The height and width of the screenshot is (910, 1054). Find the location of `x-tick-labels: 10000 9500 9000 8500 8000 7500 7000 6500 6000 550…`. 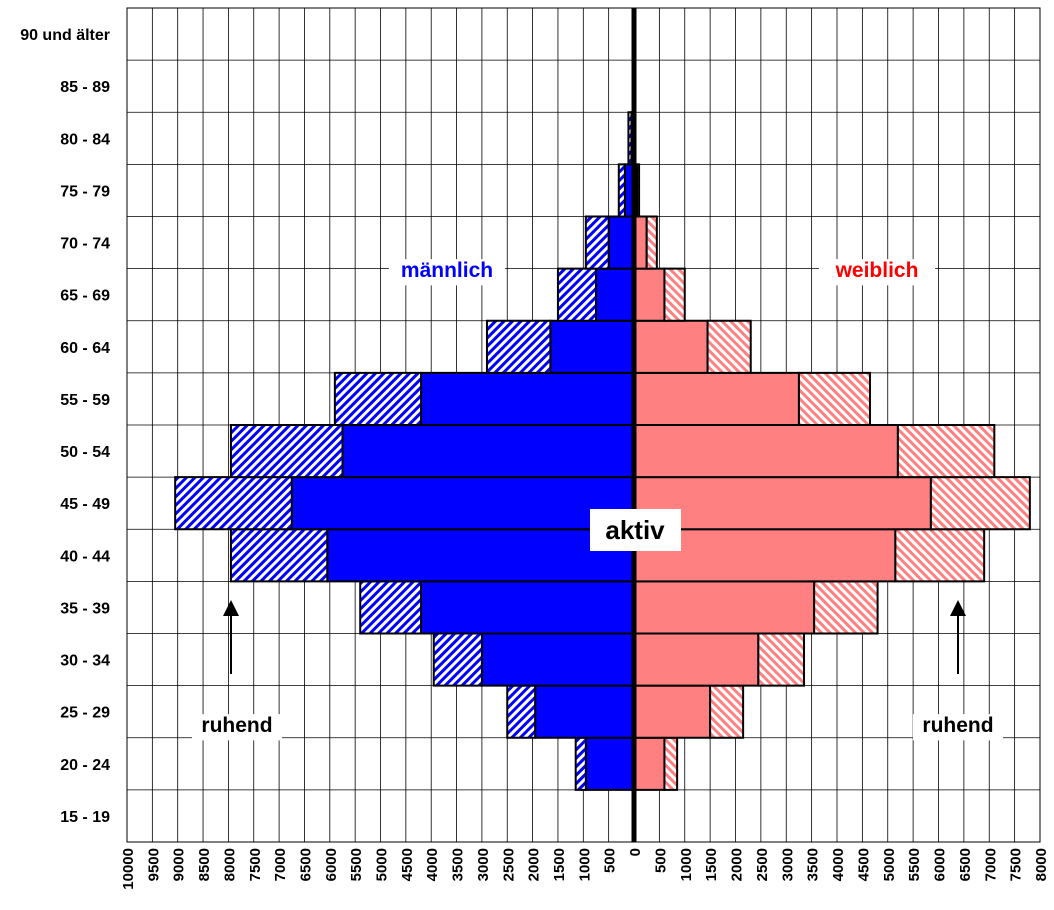

x-tick-labels: 10000 9500 9000 8500 8000 7500 7000 6500 6000 550… is located at coordinates (585, 869).